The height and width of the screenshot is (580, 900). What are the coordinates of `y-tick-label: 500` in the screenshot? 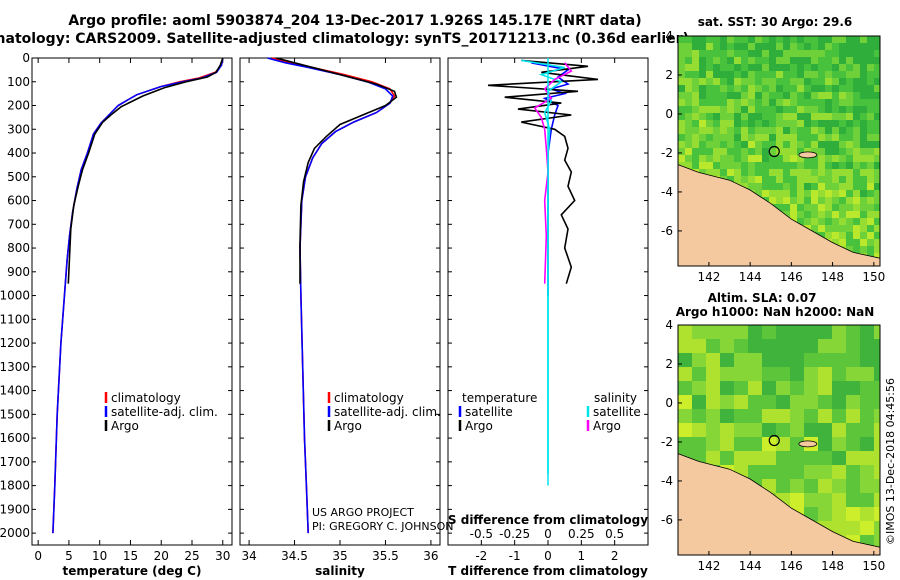 It's located at (18, 177).